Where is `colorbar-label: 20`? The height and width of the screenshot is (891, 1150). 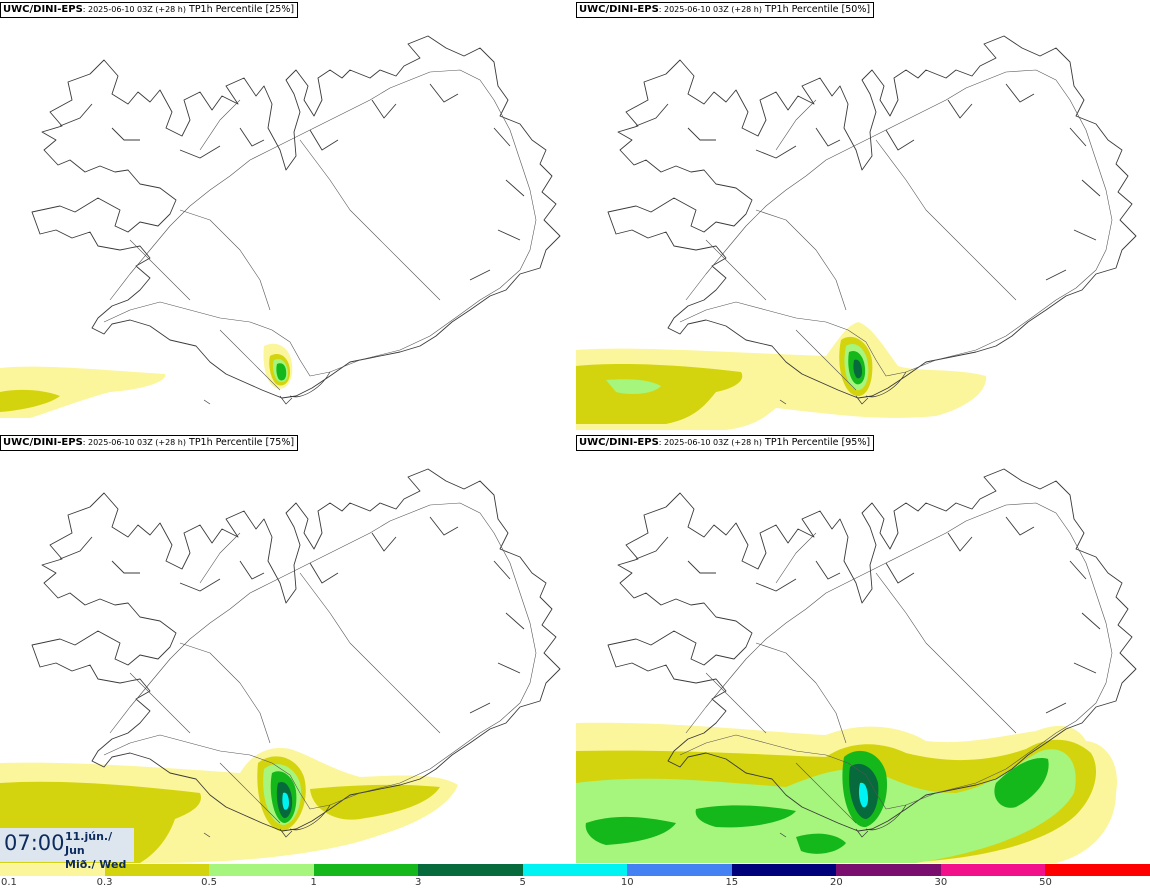 colorbar-label: 20 is located at coordinates (836, 882).